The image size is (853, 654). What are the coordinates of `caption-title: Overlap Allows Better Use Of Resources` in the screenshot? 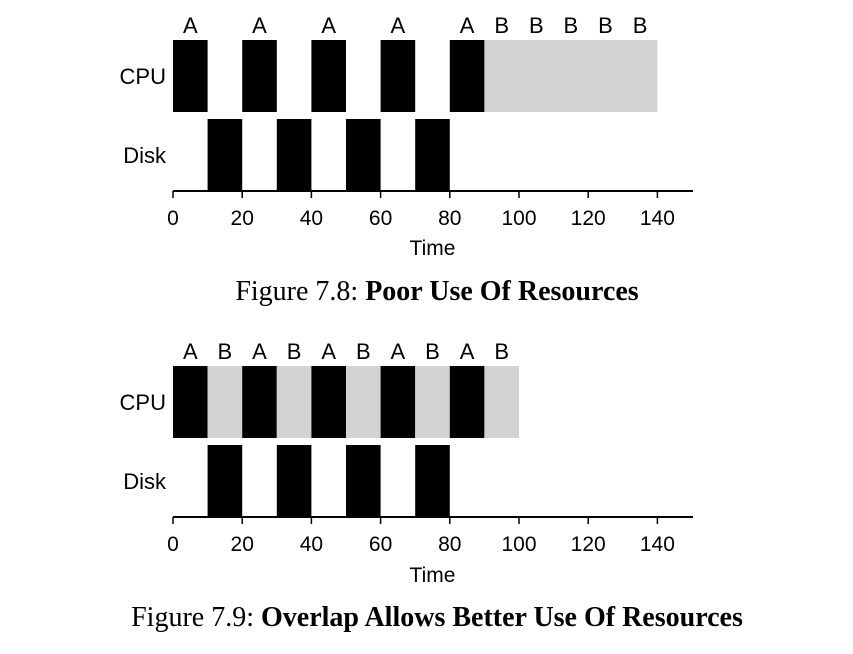 It's located at (502, 617).